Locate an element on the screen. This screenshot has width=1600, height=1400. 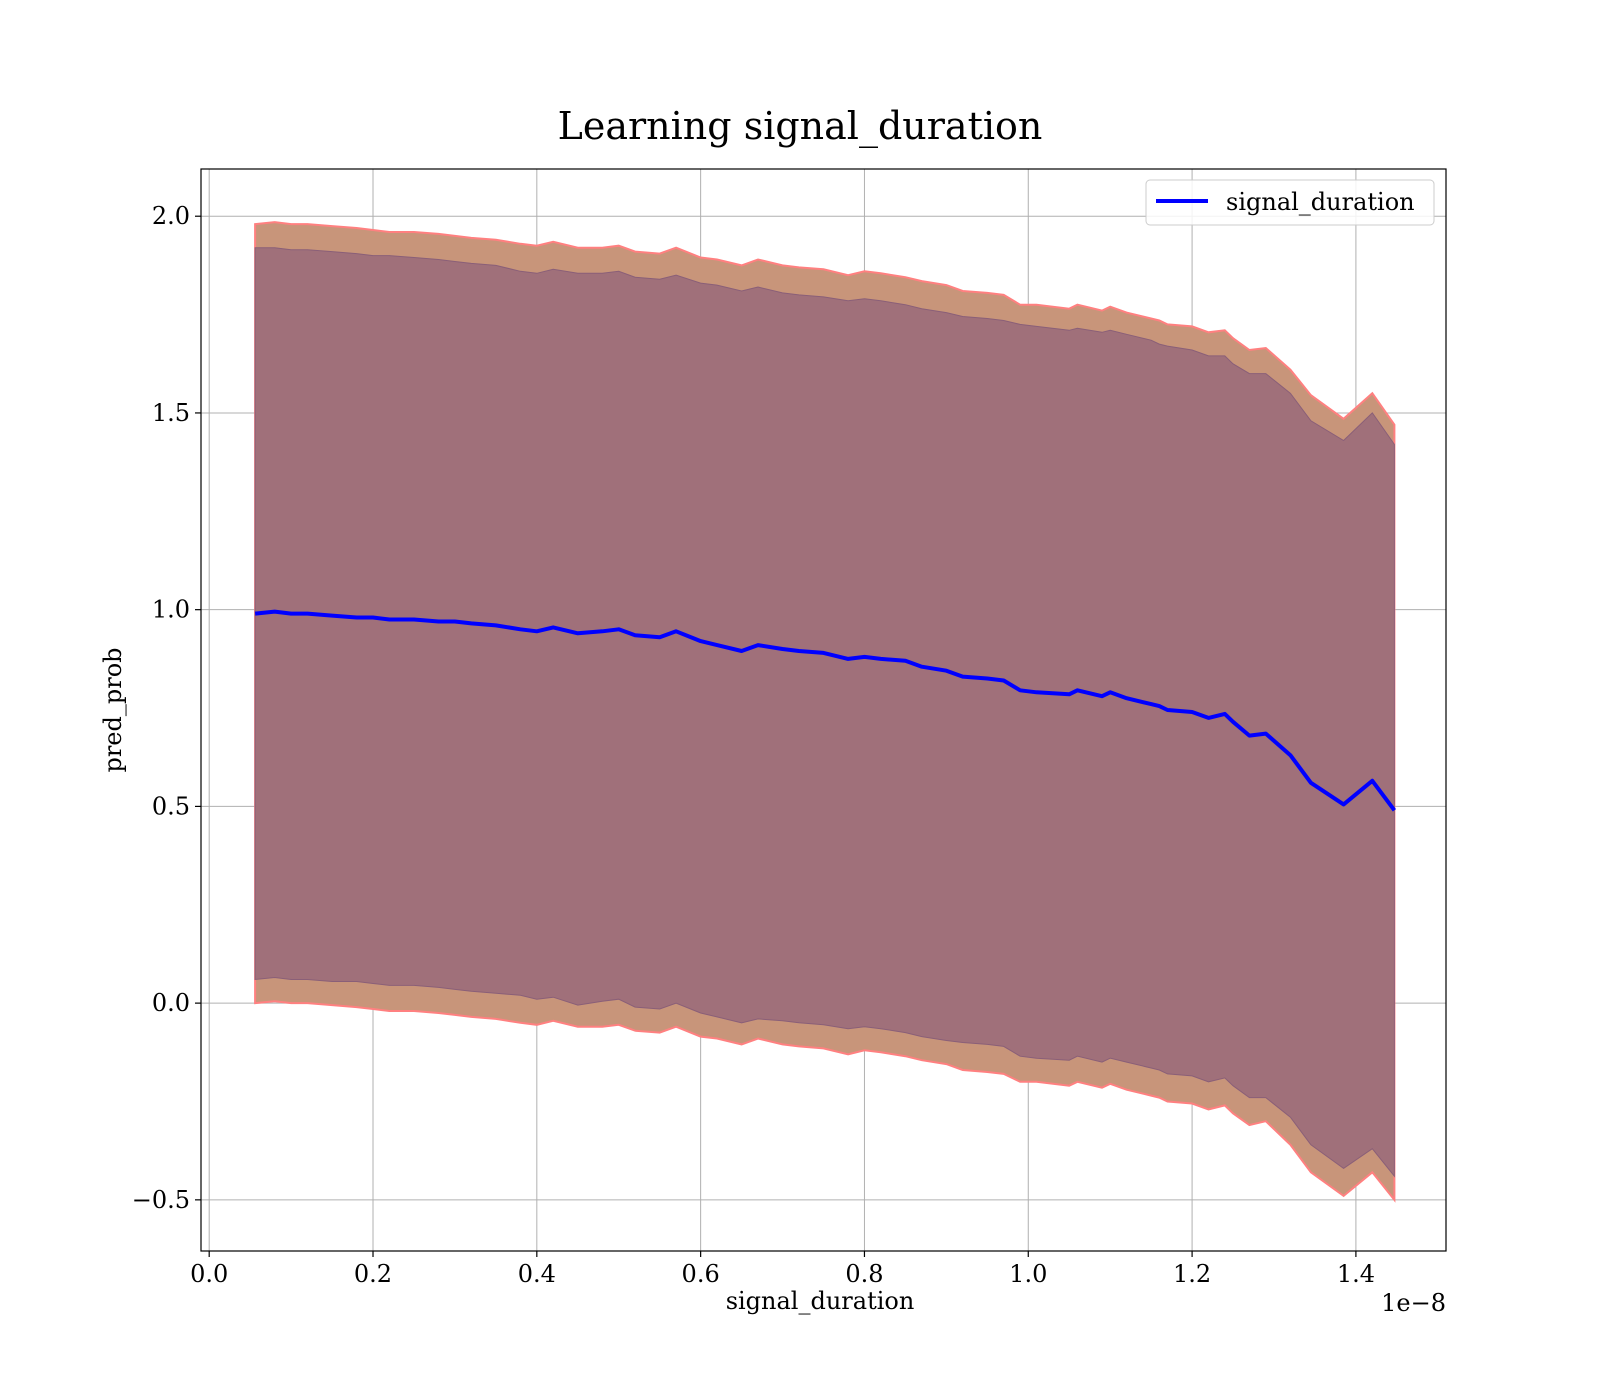
x-tick-label: 1.2 is located at coordinates (1192, 1274).